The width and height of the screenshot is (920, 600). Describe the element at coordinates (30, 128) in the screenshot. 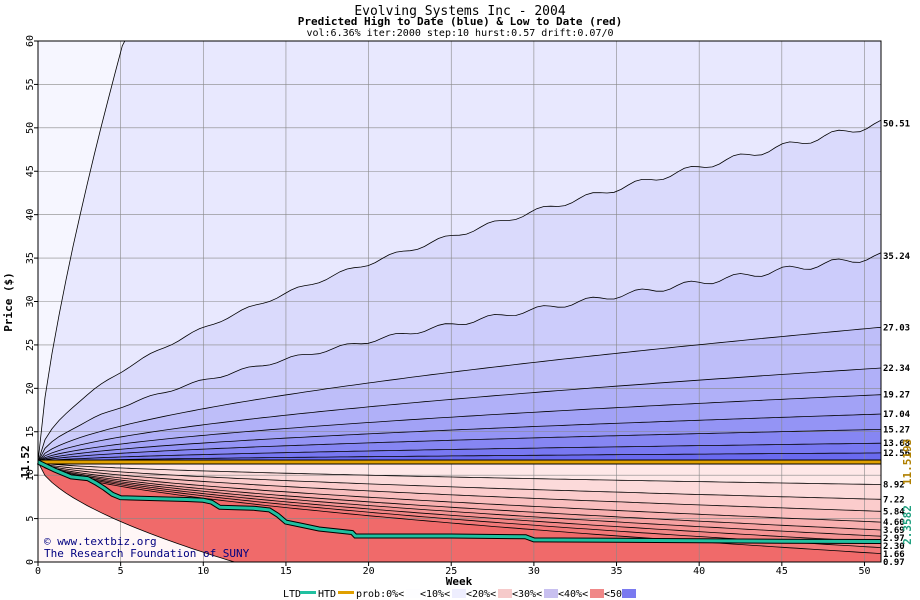

I see `y-tick-label-50: 50` at that location.